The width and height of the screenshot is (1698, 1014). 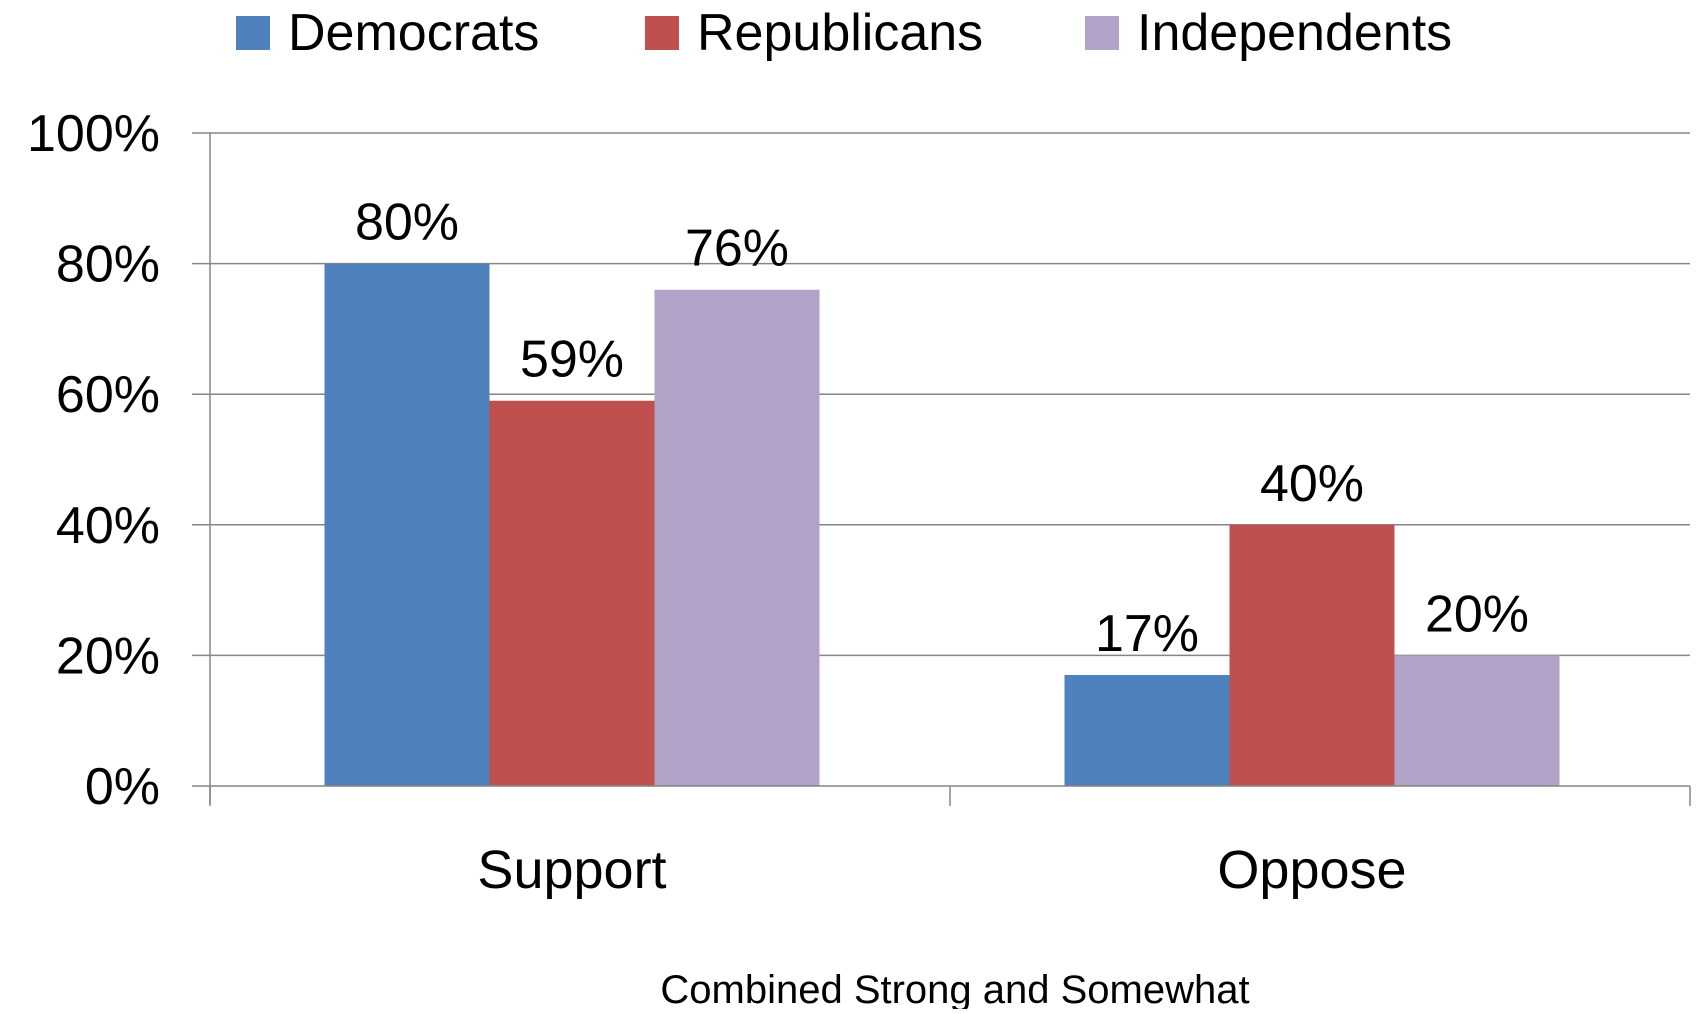 What do you see at coordinates (407, 223) in the screenshot?
I see `data-label: 80%` at bounding box center [407, 223].